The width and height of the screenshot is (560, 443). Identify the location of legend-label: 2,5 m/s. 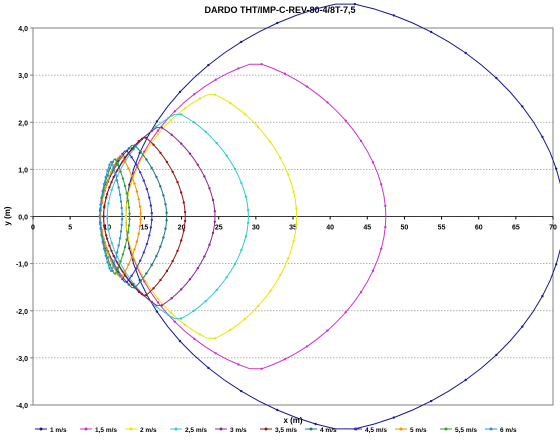
(196, 430).